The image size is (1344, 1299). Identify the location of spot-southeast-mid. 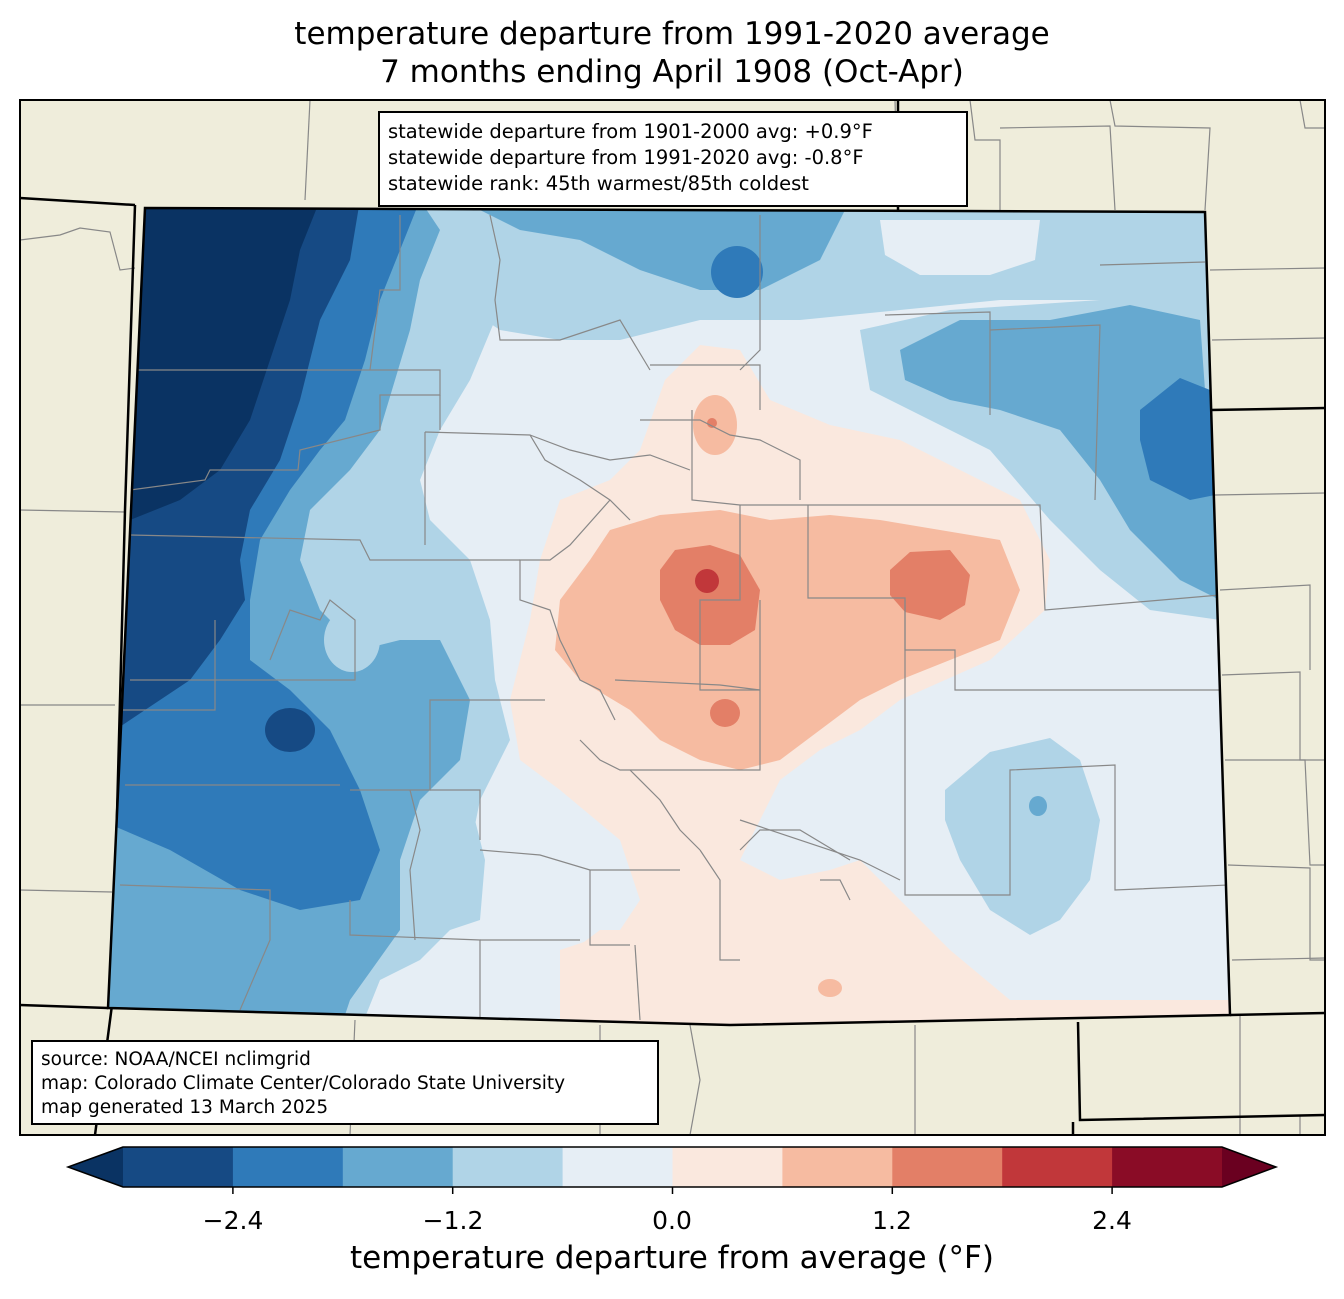
(1038, 806).